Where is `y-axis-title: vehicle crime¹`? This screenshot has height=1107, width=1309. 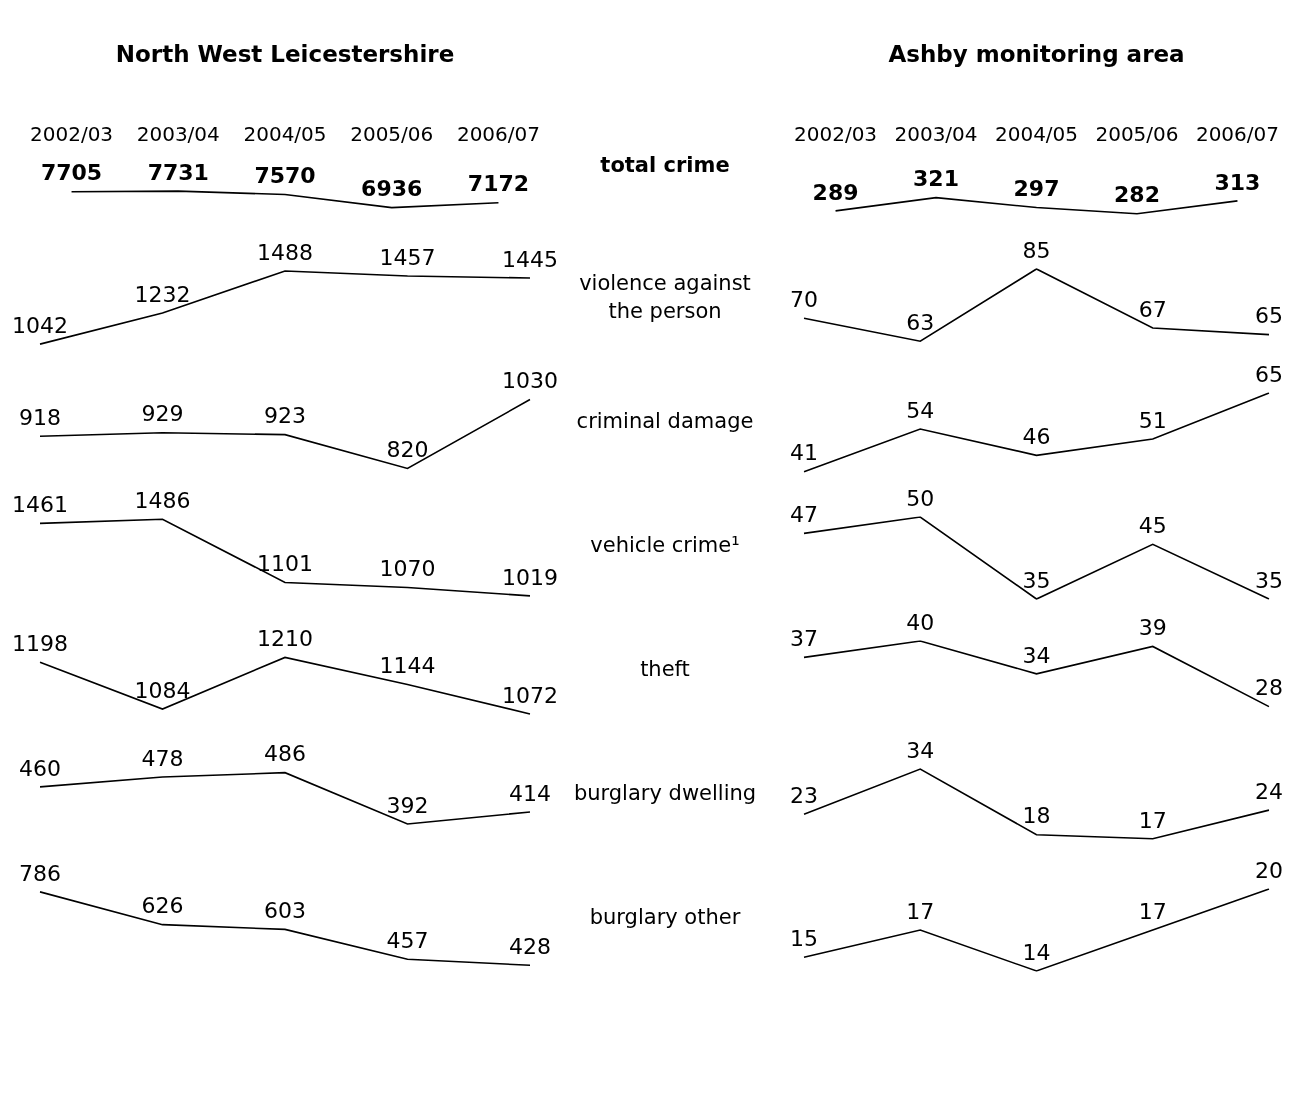
y-axis-title: vehicle crime¹ is located at coordinates (665, 545).